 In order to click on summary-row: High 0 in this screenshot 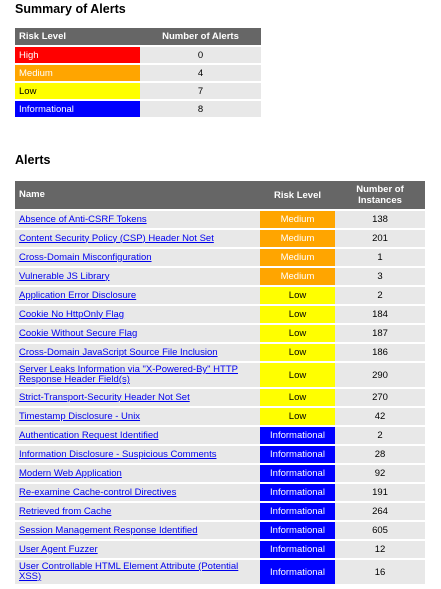, I will do `click(138, 55)`.